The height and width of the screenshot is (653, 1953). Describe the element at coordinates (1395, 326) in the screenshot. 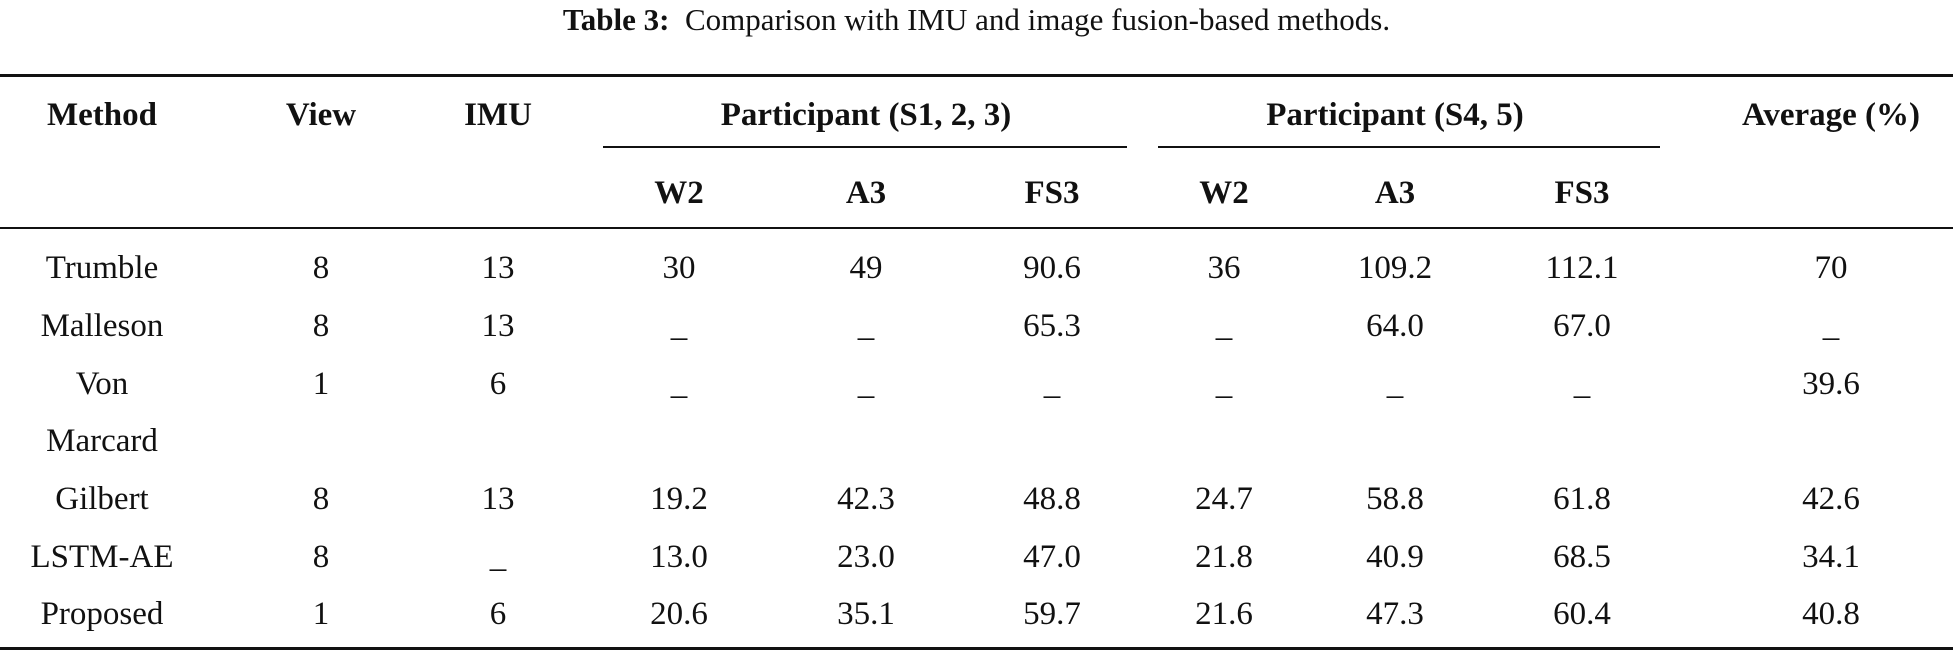

I see `table-cell: 64.0` at that location.